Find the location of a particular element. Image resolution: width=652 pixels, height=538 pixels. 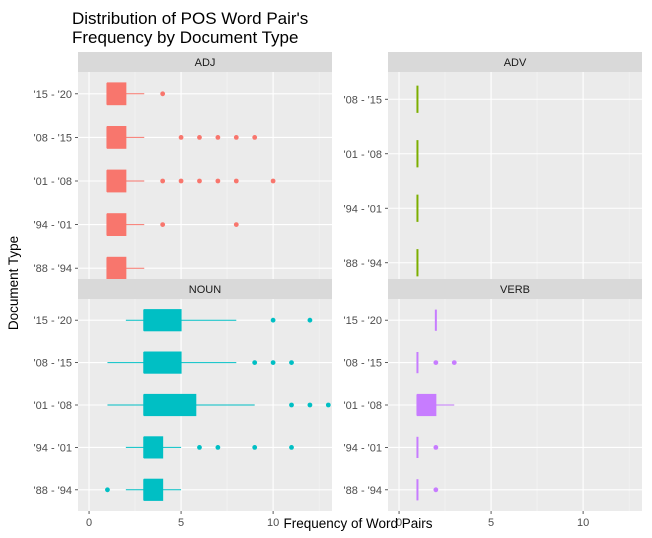

facet-strip-label: VERB is located at coordinates (515, 290).